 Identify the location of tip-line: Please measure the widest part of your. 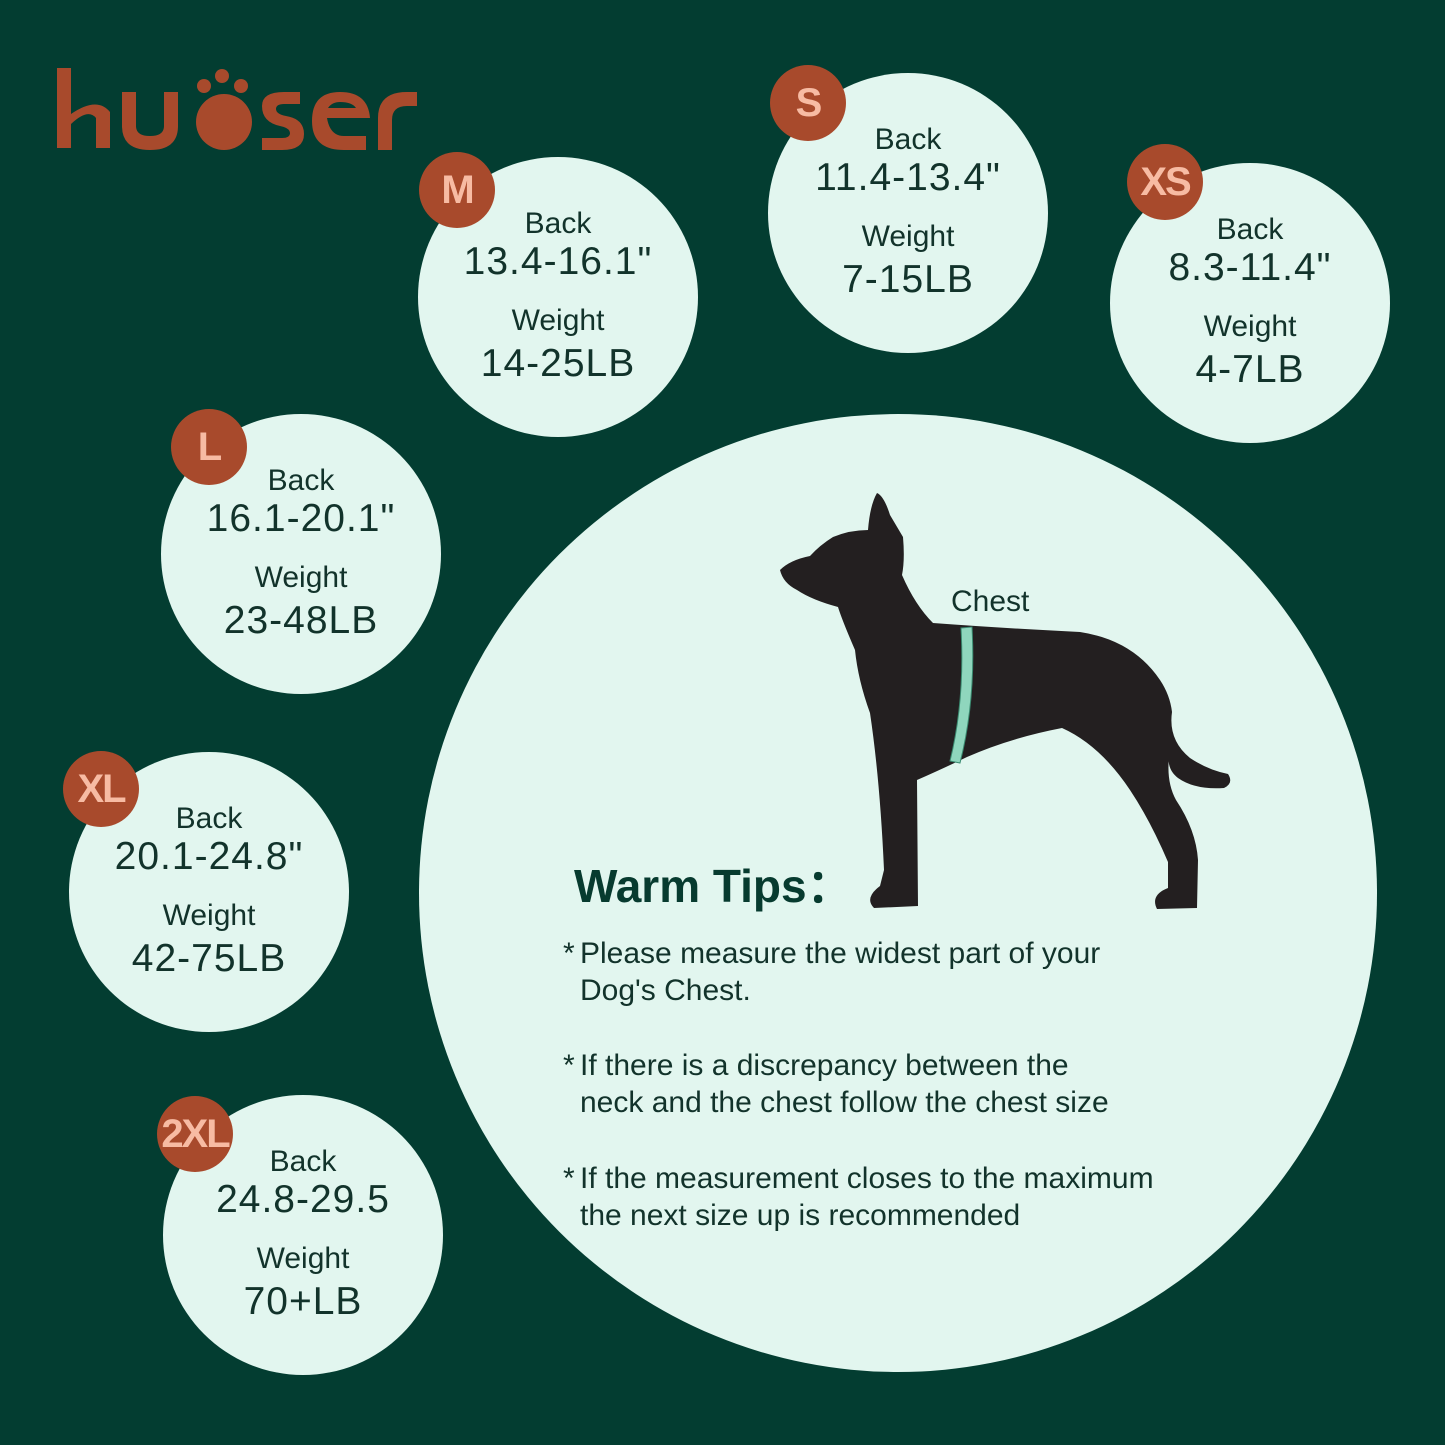
(840, 953).